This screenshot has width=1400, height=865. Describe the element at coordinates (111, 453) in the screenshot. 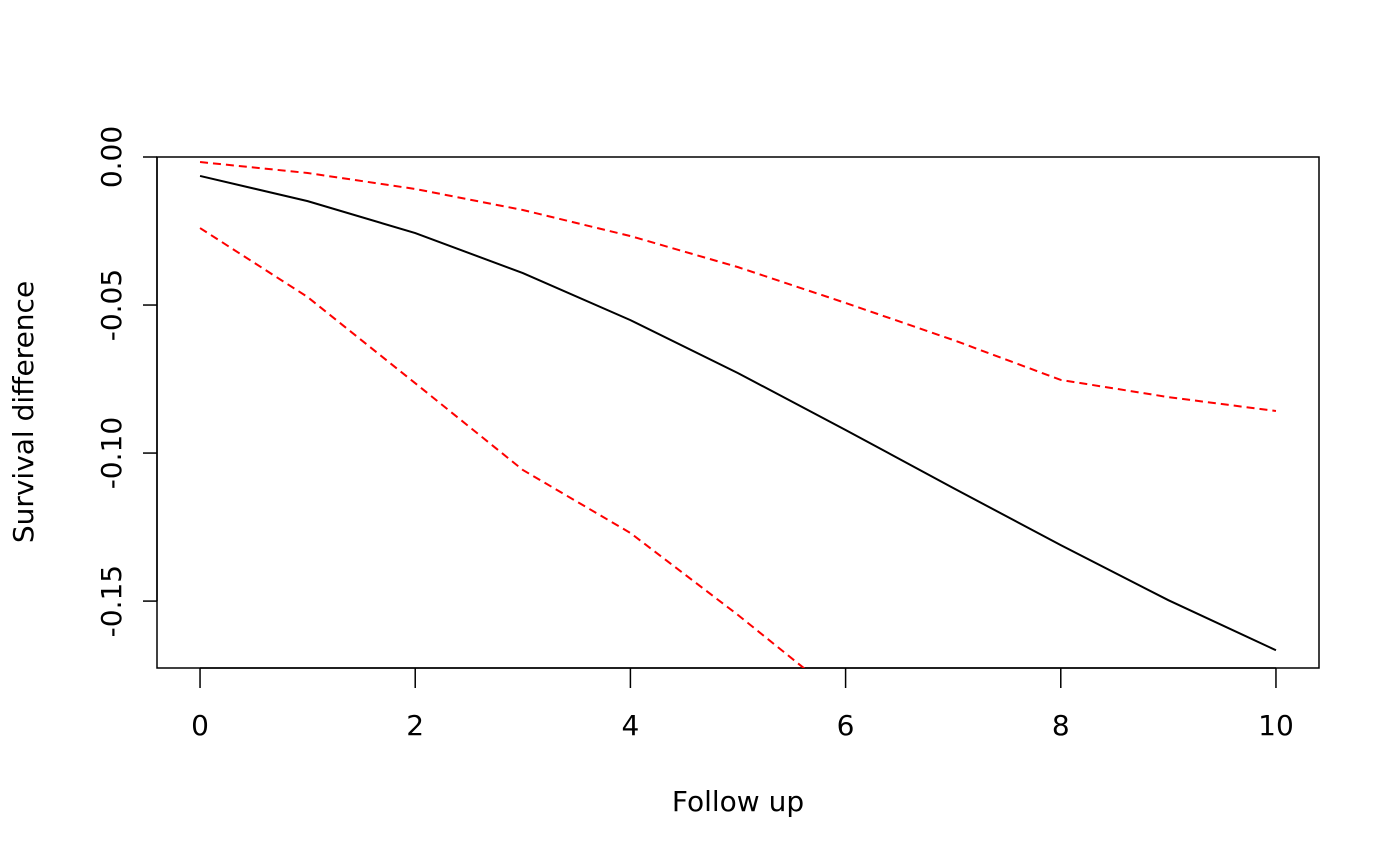

I see `y-tick-label: -0.10` at that location.